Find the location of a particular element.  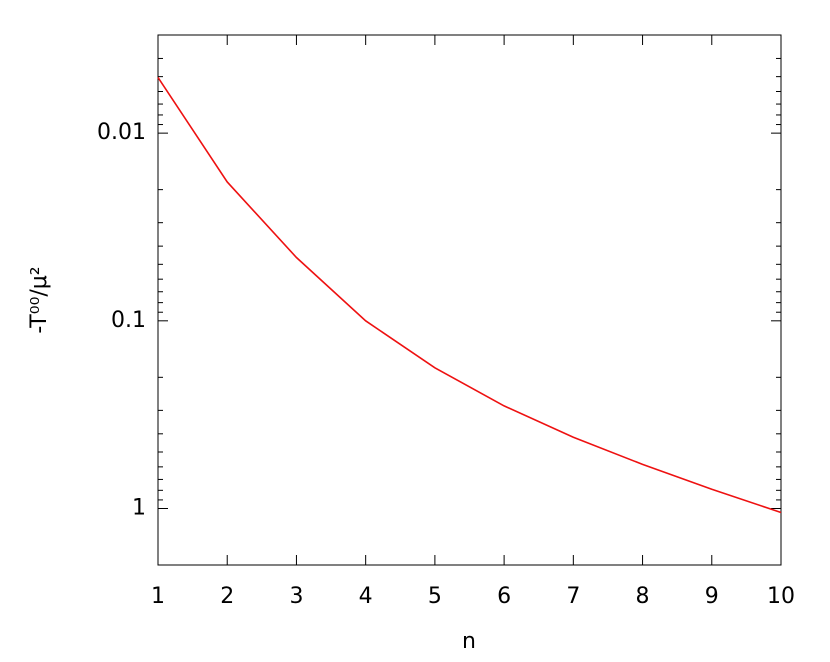

x-axis-label: n is located at coordinates (469, 641).